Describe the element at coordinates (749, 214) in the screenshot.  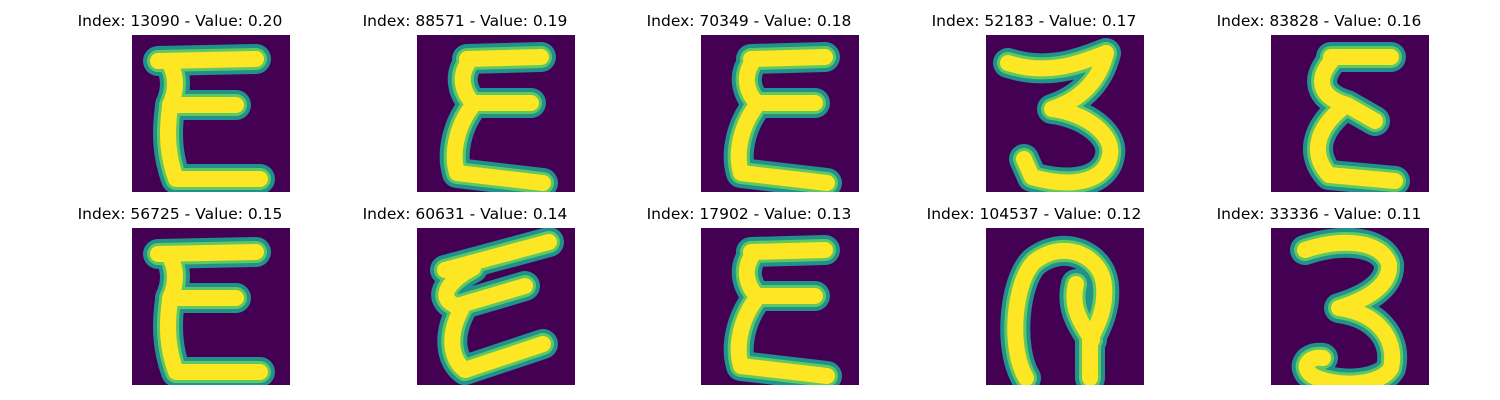
I see `panel-title: Index: 17902 - Value: 0.13` at that location.